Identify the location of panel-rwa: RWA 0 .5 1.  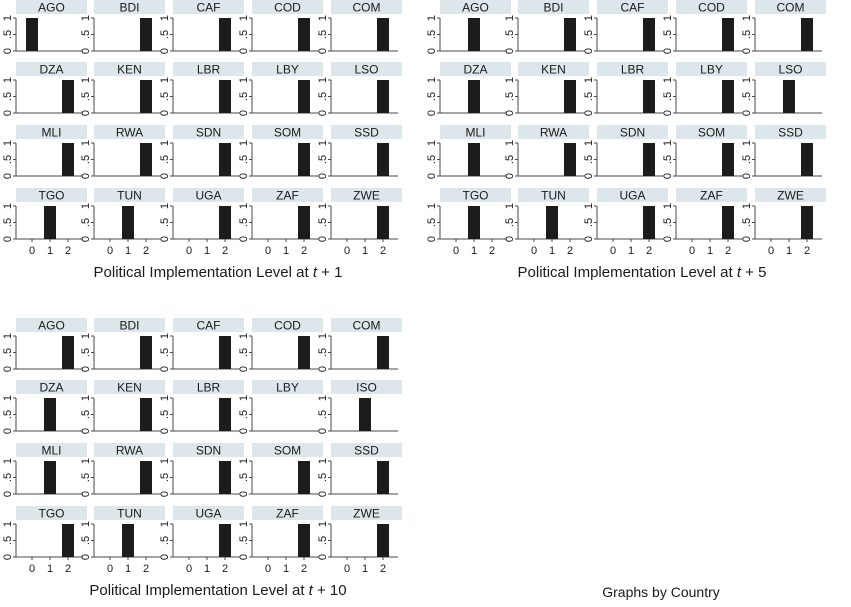
(122, 470).